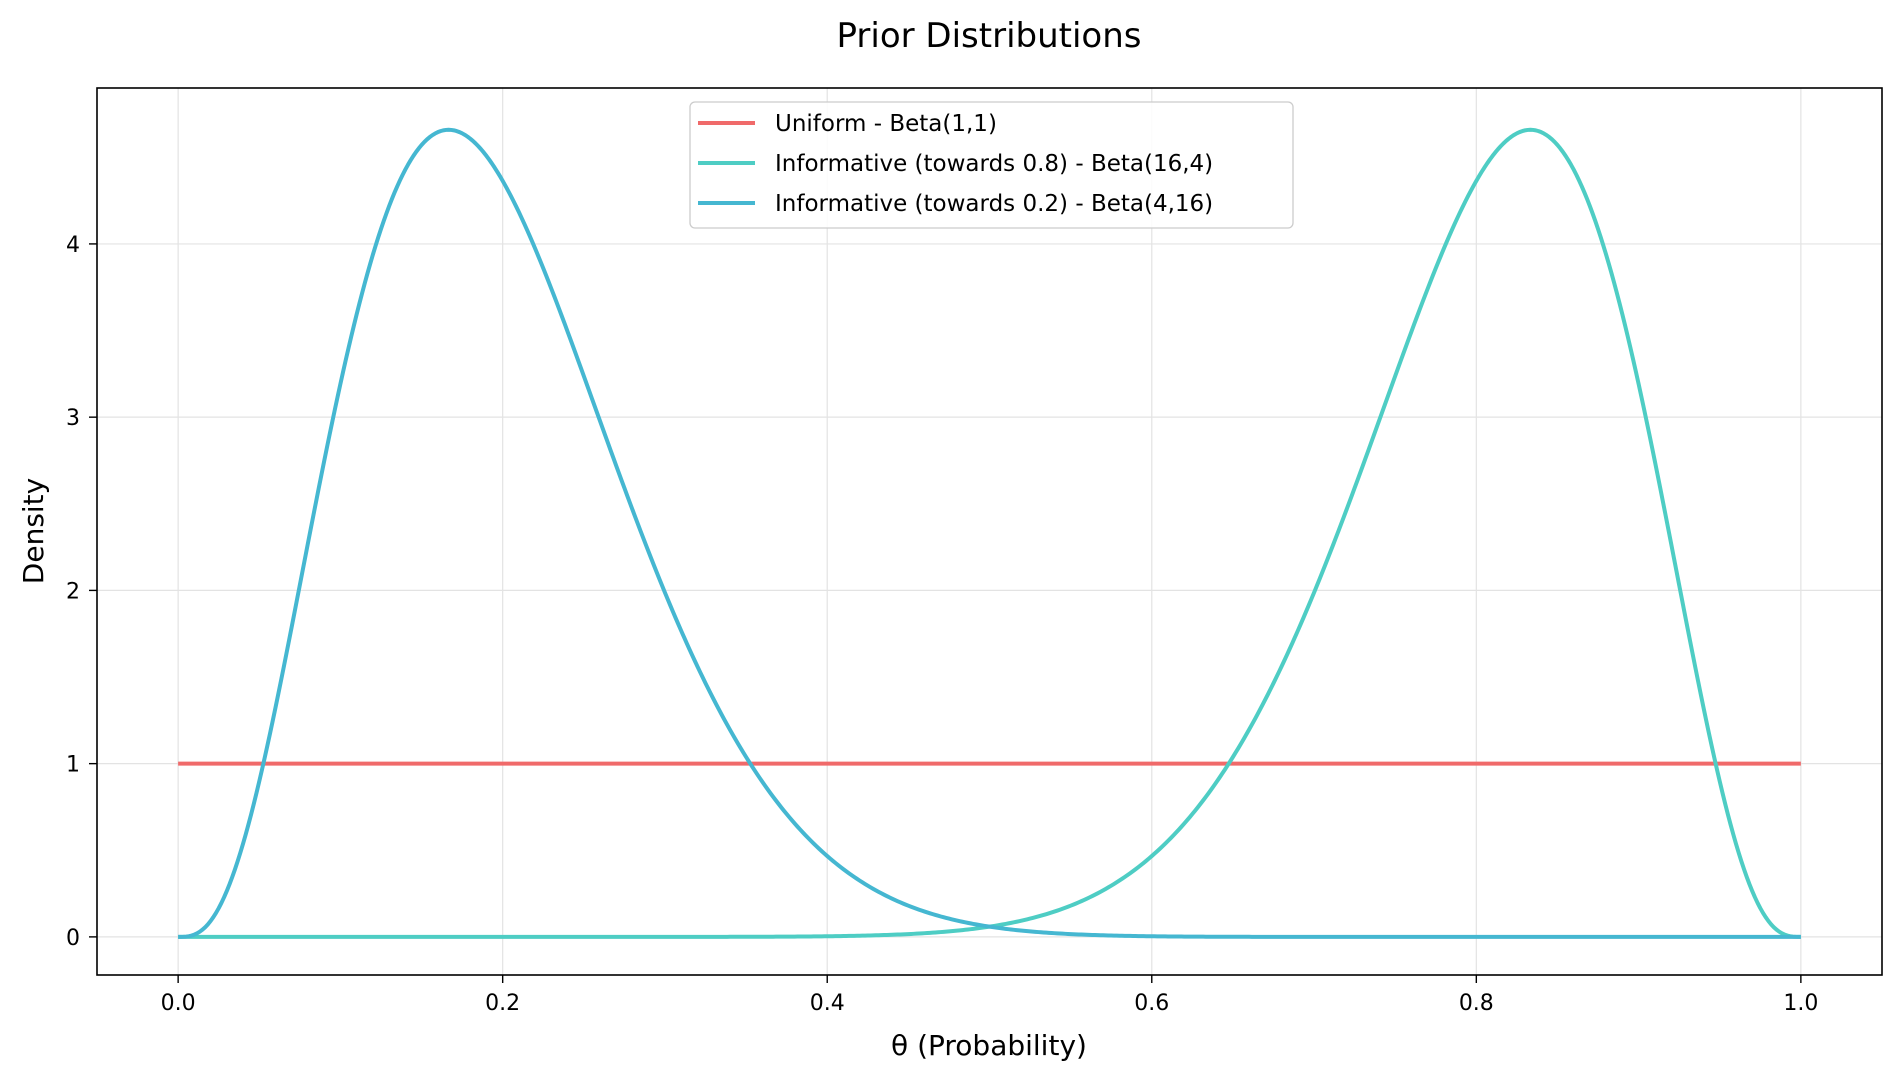  Describe the element at coordinates (989, 1045) in the screenshot. I see `x-axis-label: θ (Probability)` at that location.